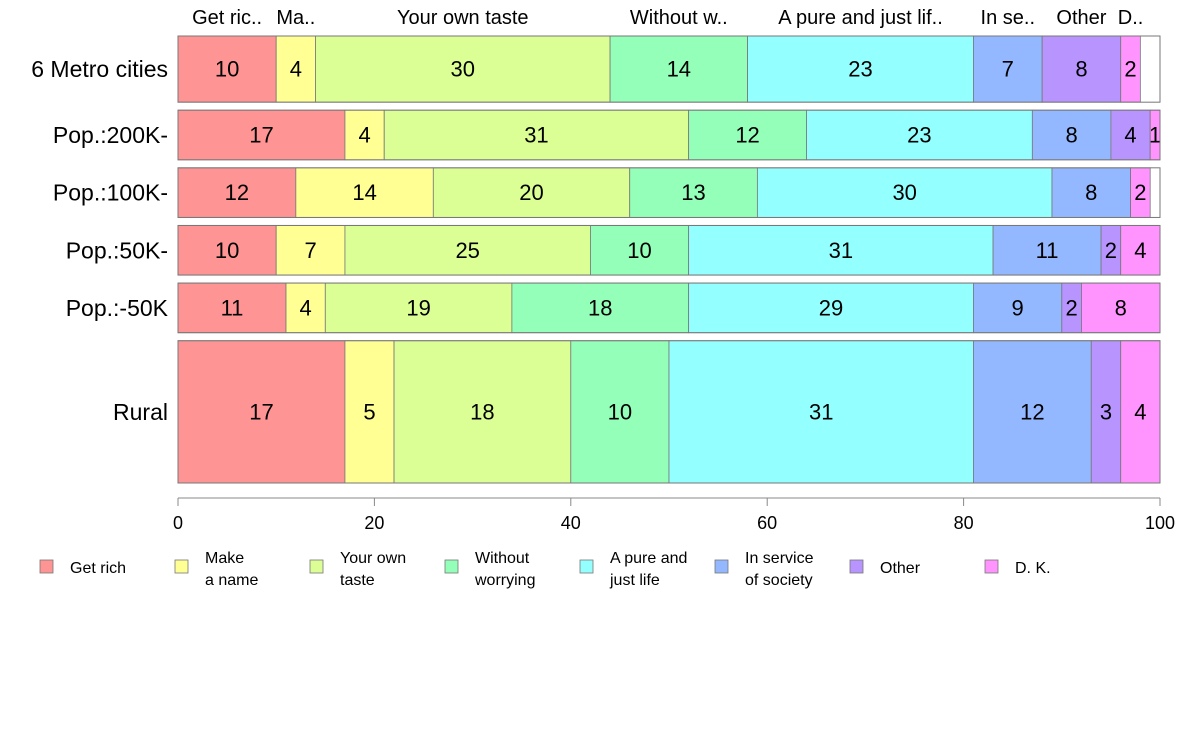  I want to click on row-label: Pop.:200K-, so click(110, 135).